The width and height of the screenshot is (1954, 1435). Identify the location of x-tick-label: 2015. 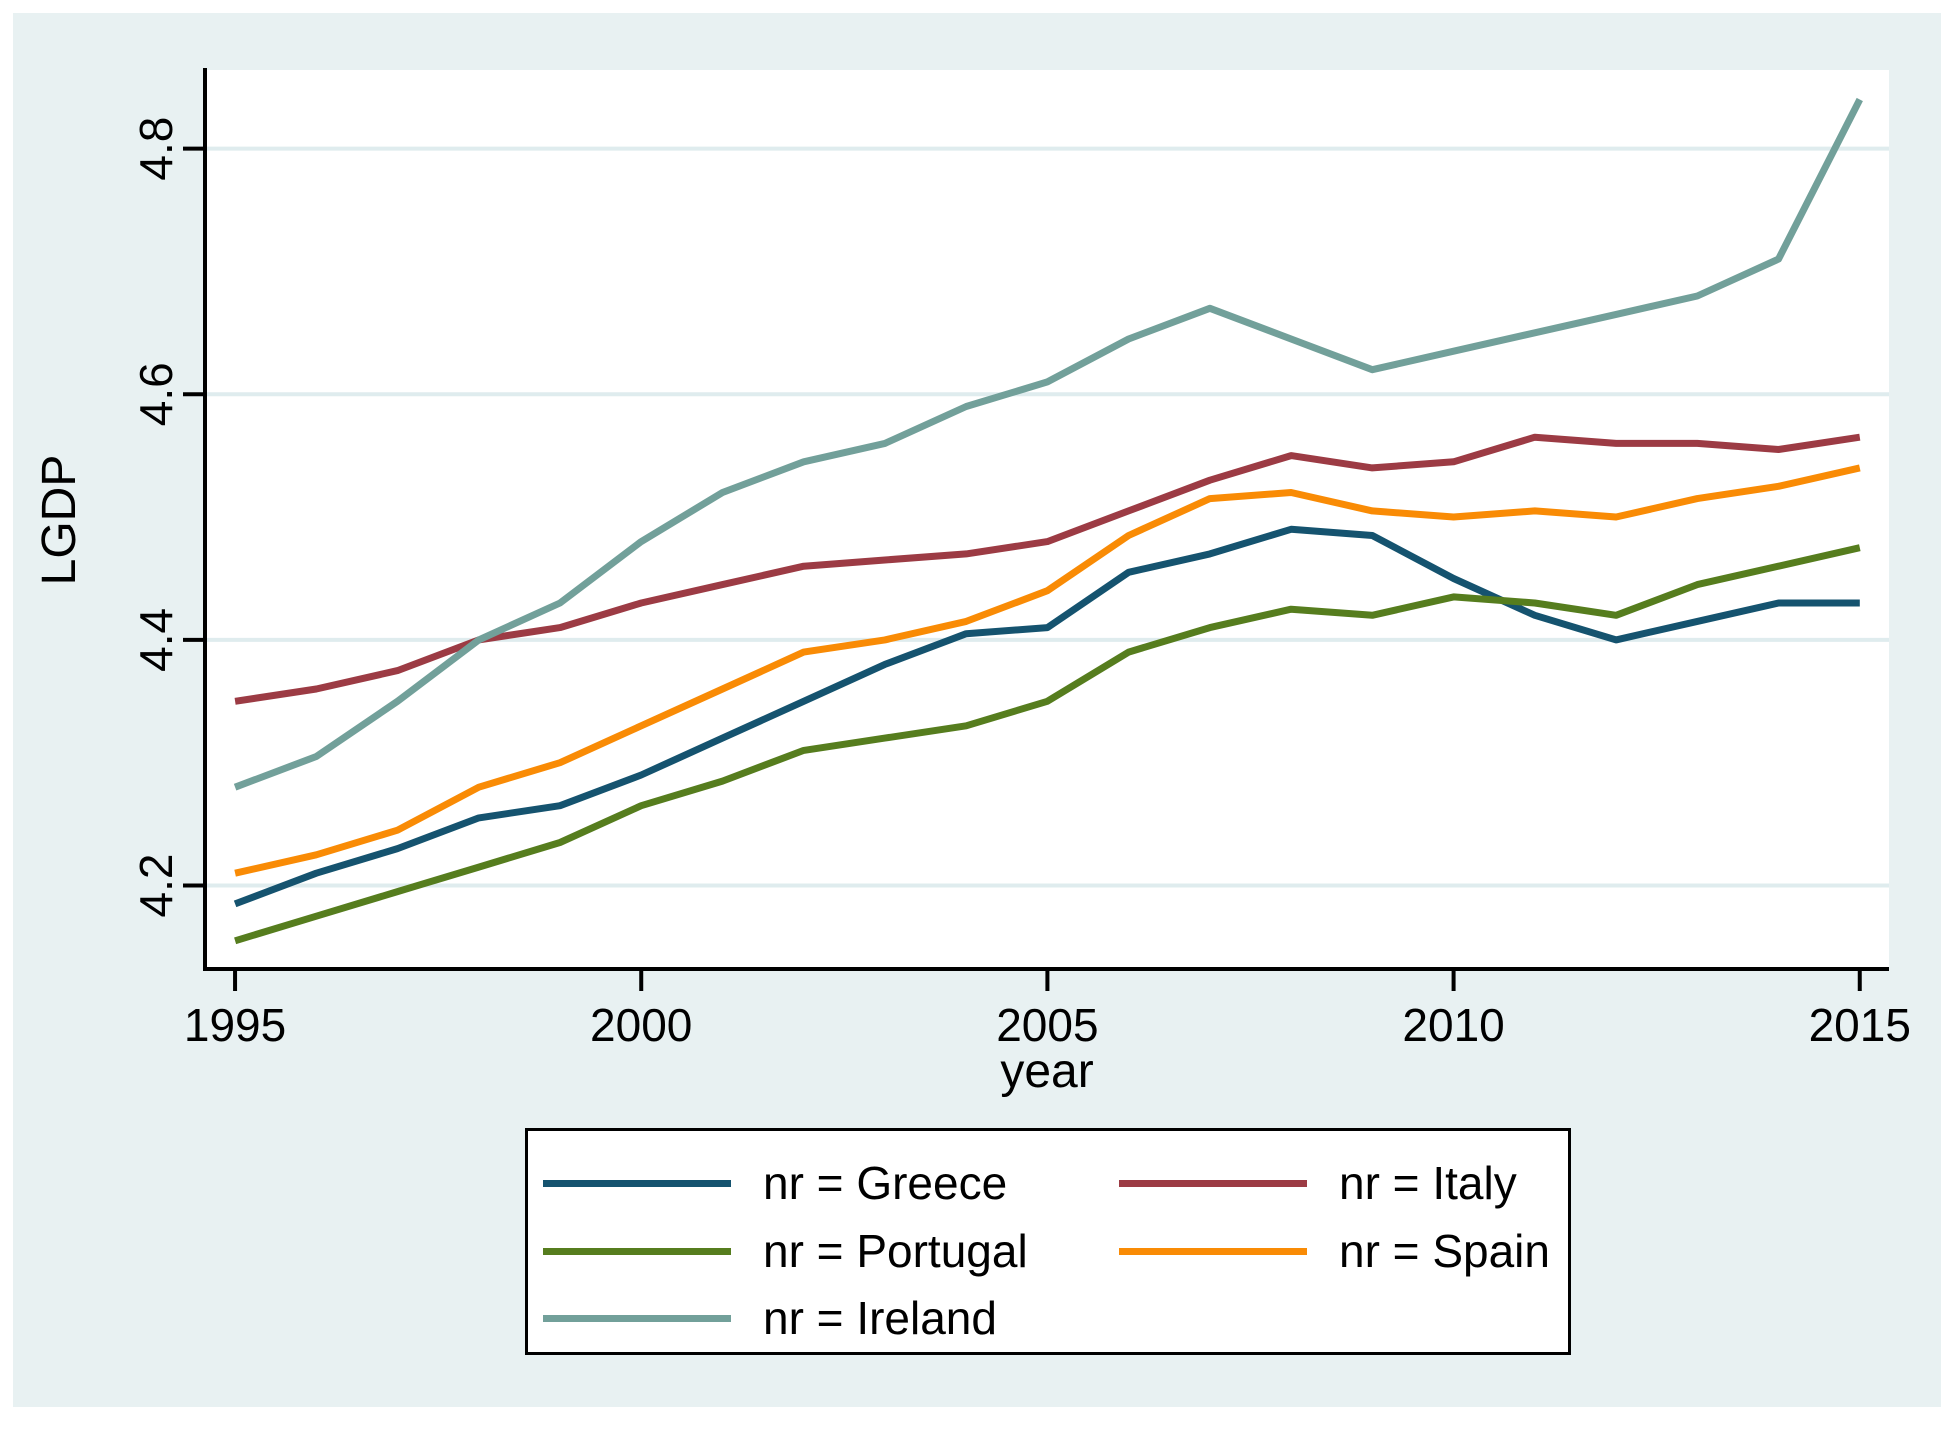
(1860, 1025).